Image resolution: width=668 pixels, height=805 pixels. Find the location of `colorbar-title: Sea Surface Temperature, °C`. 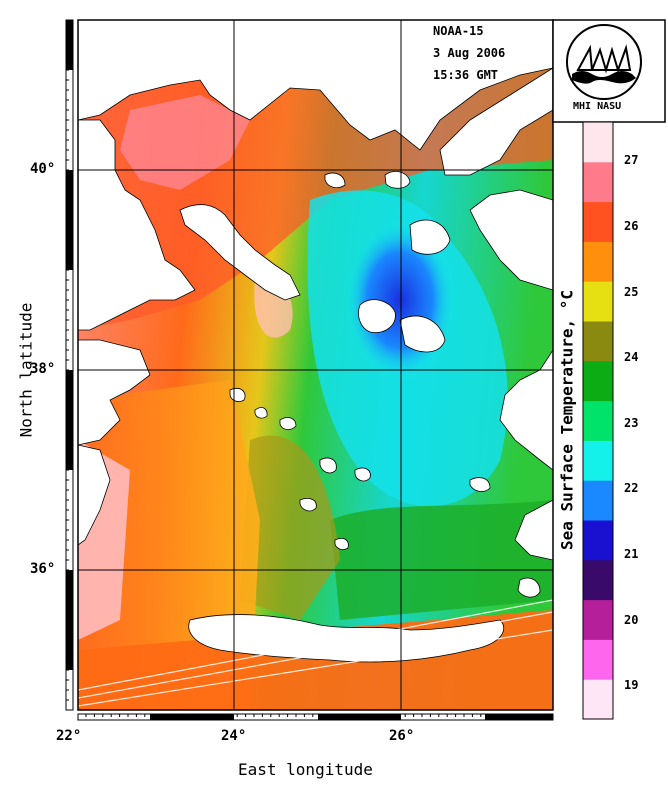

colorbar-title: Sea Surface Temperature, °C is located at coordinates (567, 420).